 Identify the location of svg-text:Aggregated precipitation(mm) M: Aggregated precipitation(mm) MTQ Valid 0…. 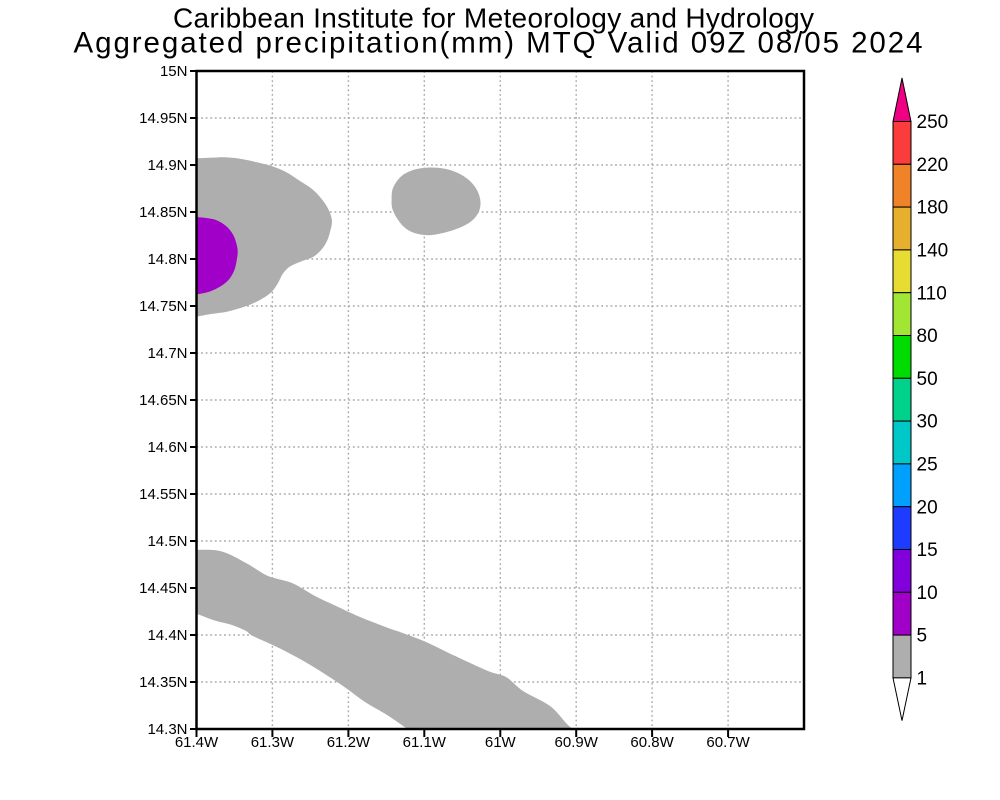
(498, 42).